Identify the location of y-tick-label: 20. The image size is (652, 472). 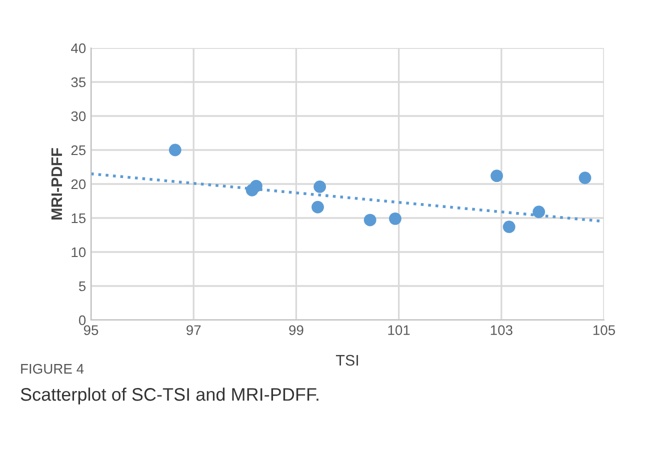
(78, 184).